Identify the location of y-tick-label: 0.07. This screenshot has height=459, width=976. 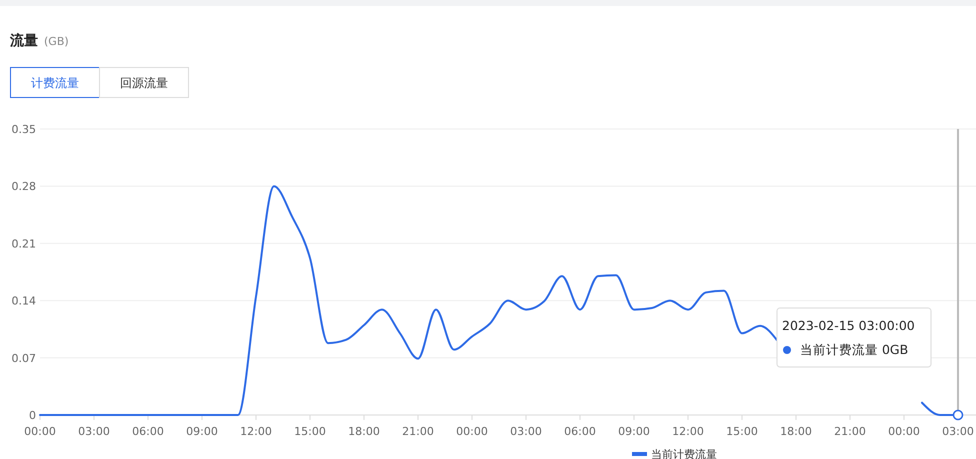
(24, 358).